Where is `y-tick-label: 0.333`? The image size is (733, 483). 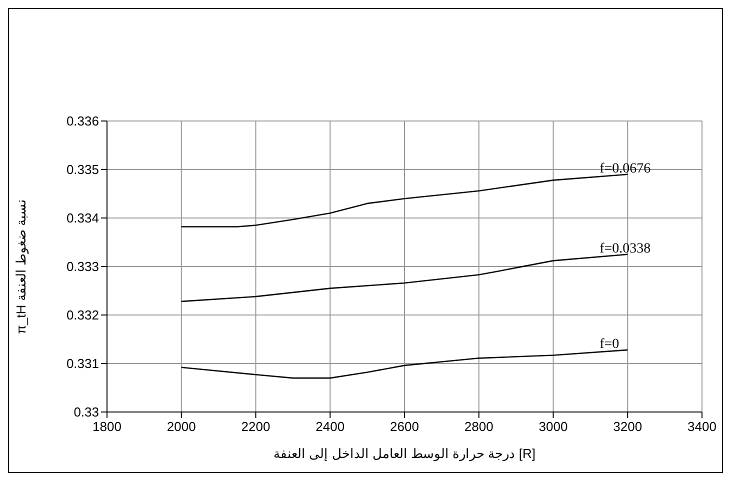 y-tick-label: 0.333 is located at coordinates (82, 266).